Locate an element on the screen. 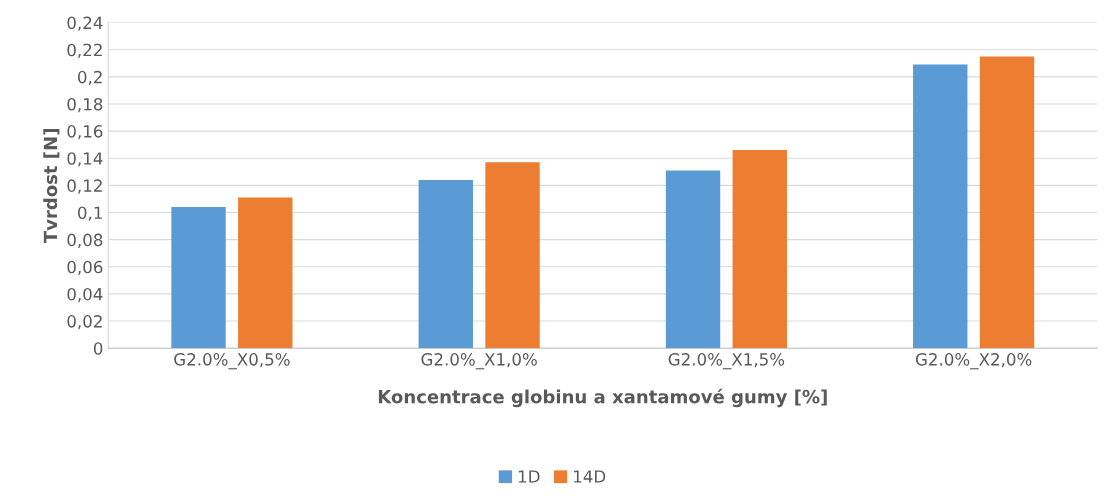 This screenshot has width=1105, height=501. y-tick-label: 0 is located at coordinates (98, 348).